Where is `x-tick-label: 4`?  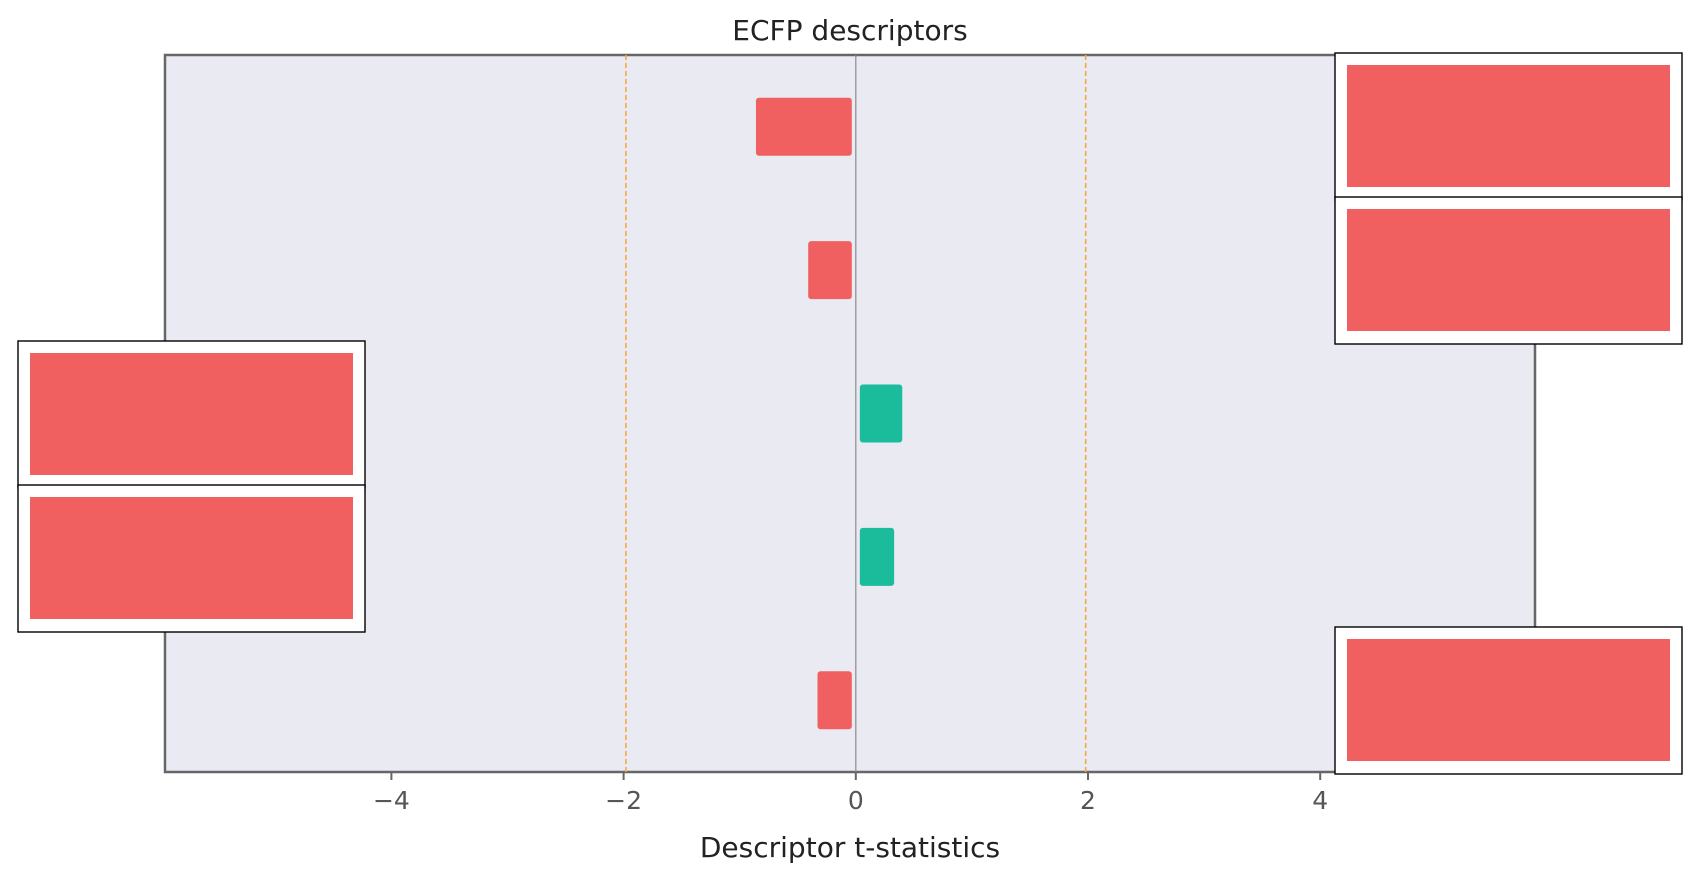 x-tick-label: 4 is located at coordinates (1320, 800).